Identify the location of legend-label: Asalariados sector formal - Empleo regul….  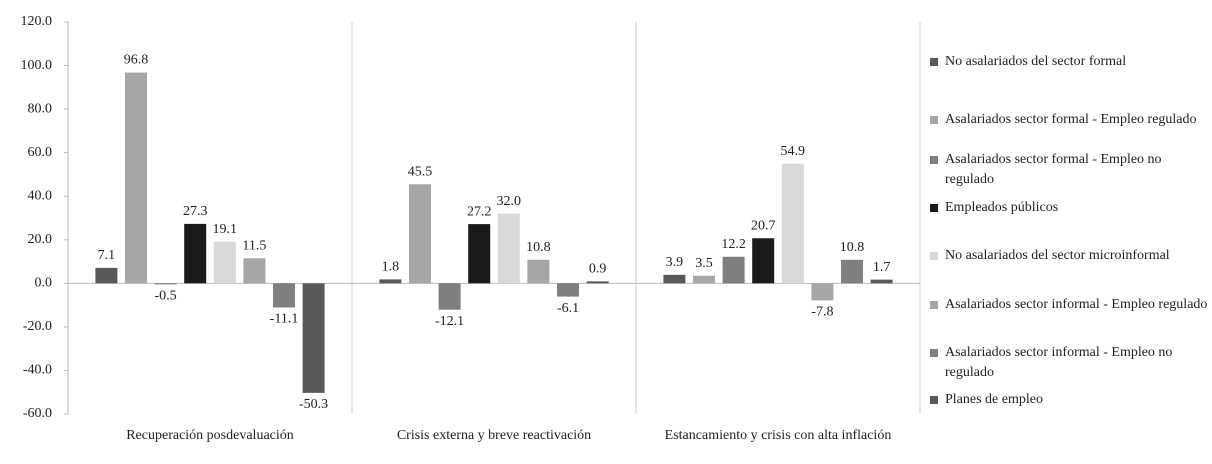
(1071, 119).